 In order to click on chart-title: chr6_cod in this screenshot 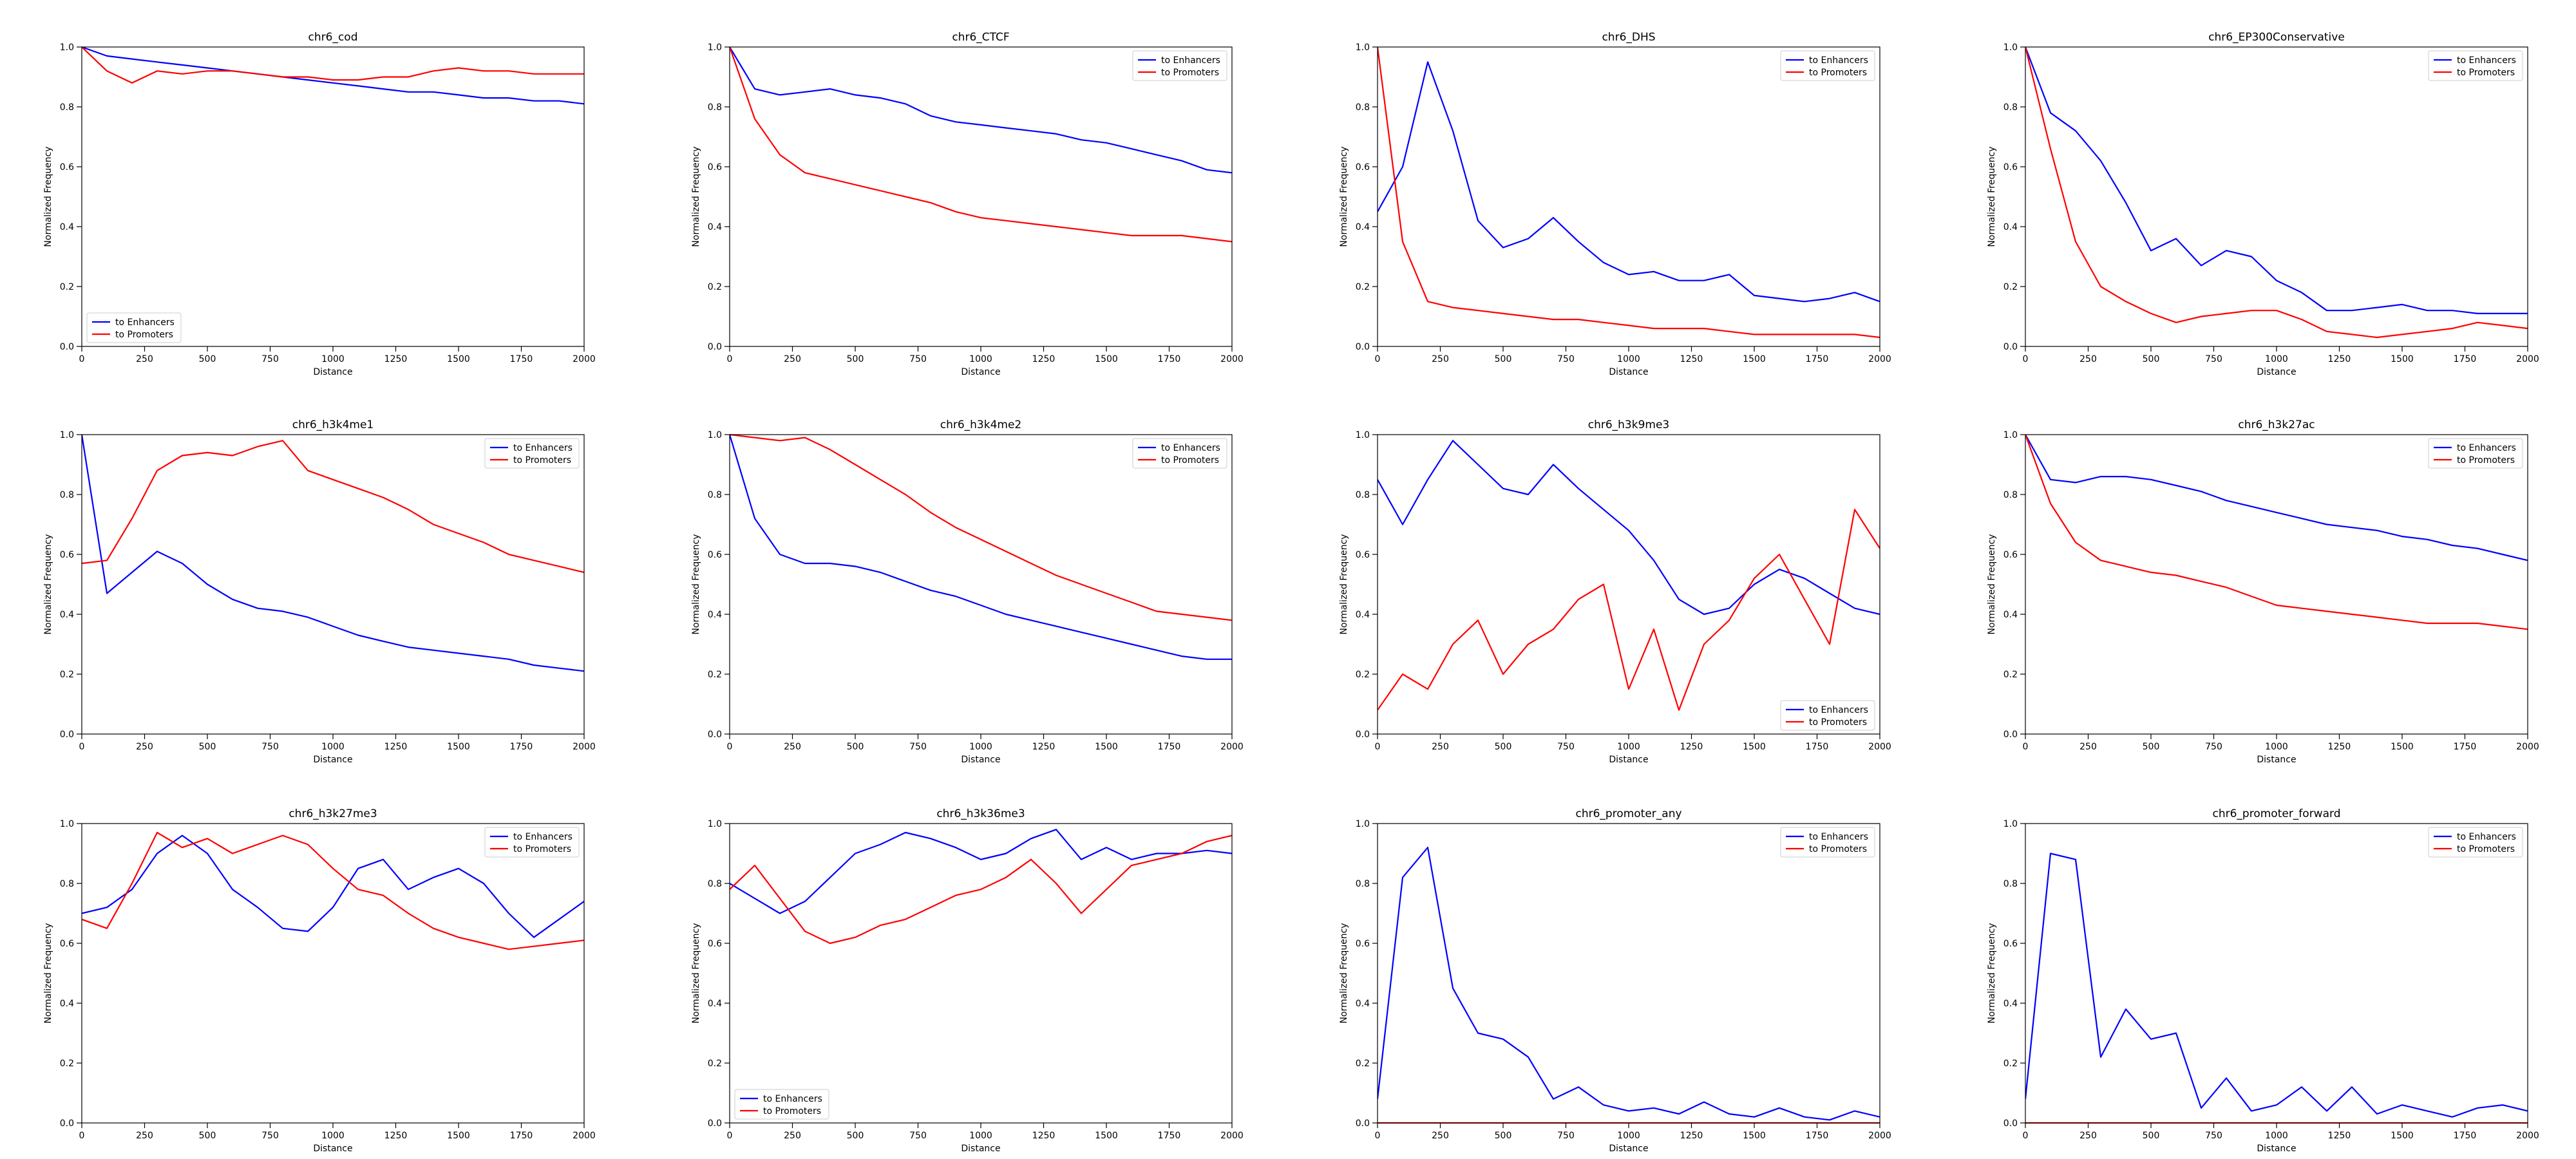, I will do `click(333, 37)`.